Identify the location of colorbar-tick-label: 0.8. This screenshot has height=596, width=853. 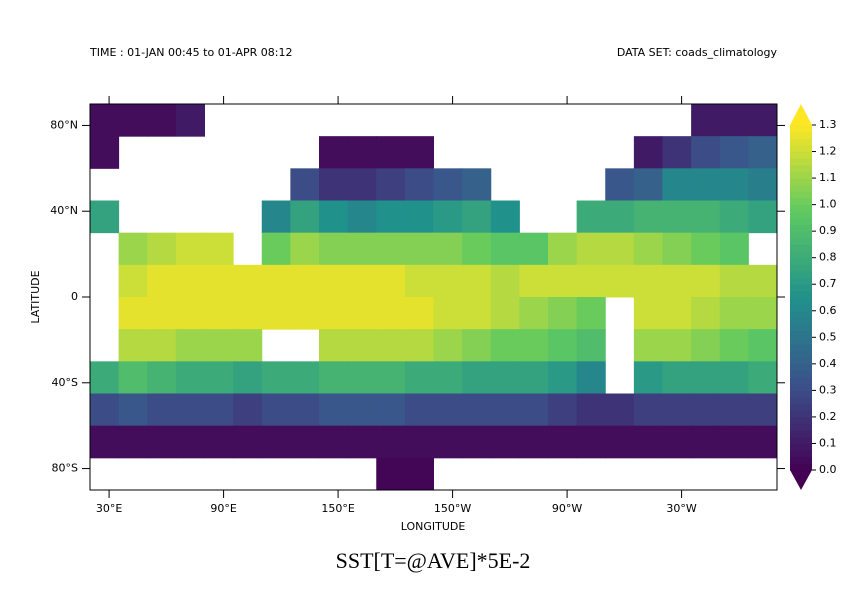
(828, 257).